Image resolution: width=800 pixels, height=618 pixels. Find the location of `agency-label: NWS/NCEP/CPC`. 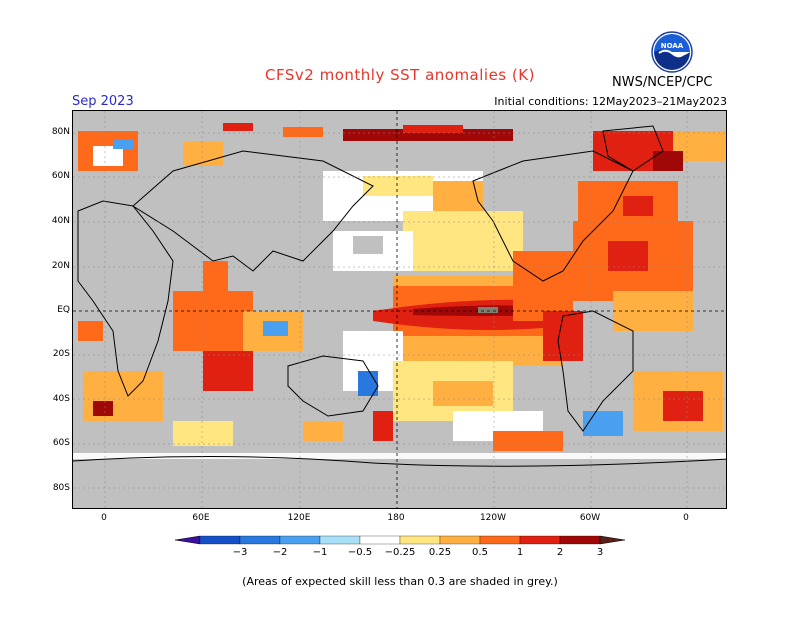

agency-label: NWS/NCEP/CPC is located at coordinates (662, 82).